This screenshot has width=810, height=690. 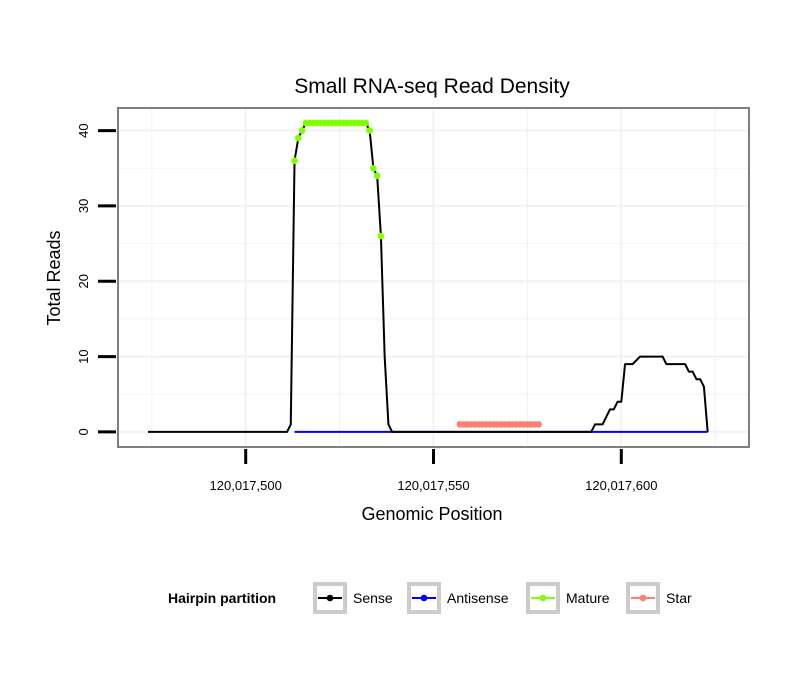 I want to click on y-tick-label: 0, so click(x=83, y=431).